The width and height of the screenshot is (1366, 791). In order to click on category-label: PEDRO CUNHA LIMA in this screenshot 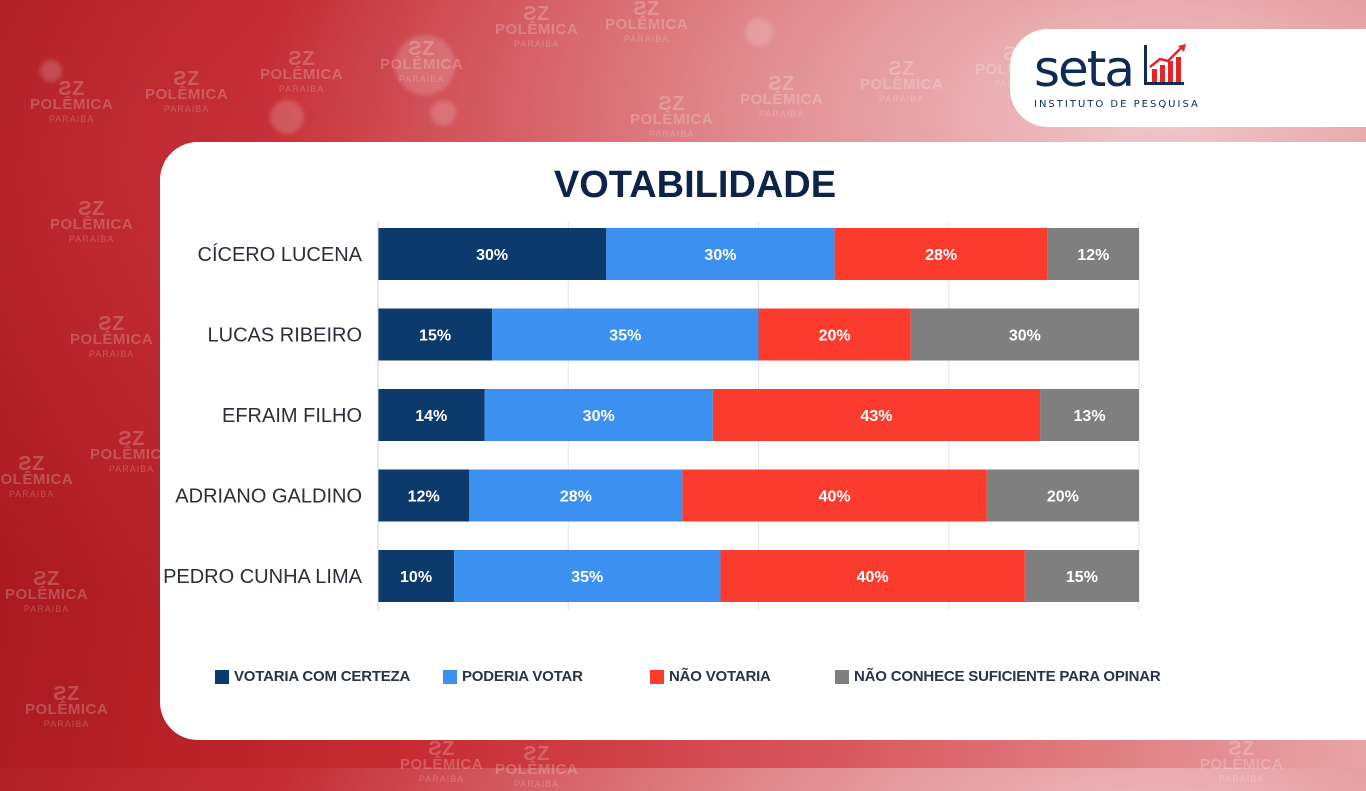, I will do `click(263, 577)`.